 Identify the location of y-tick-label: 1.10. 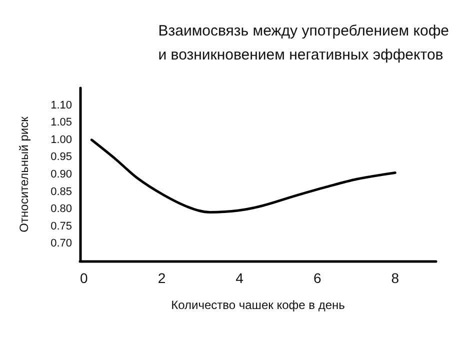
(61, 105).